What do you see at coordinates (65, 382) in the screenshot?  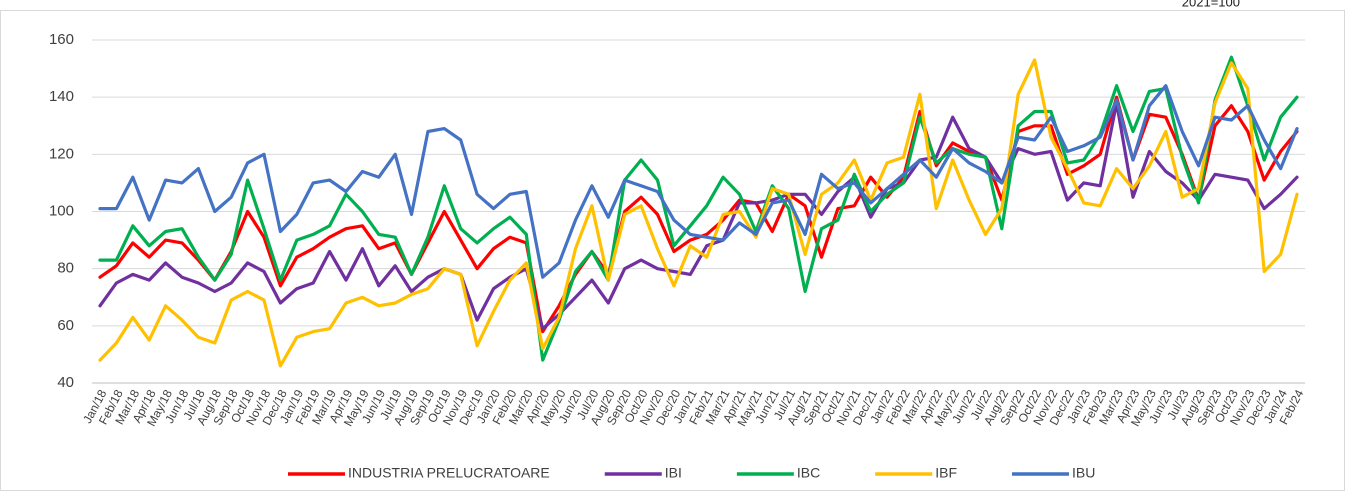 I see `y-tick-label: 40` at bounding box center [65, 382].